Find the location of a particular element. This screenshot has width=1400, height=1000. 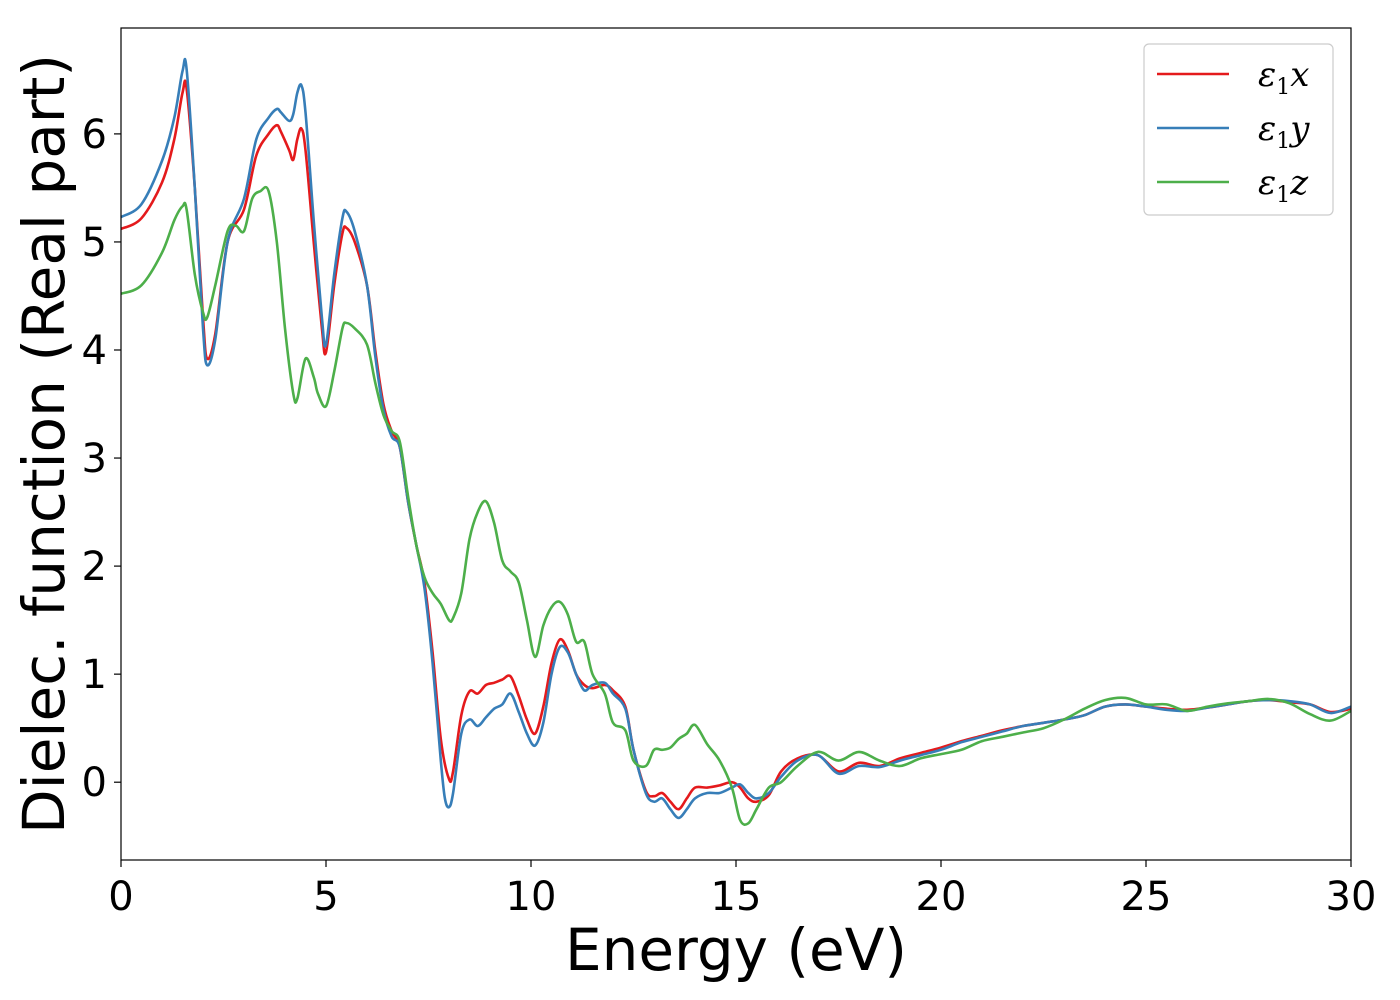

x-tick-label: 15 is located at coordinates (736, 897).